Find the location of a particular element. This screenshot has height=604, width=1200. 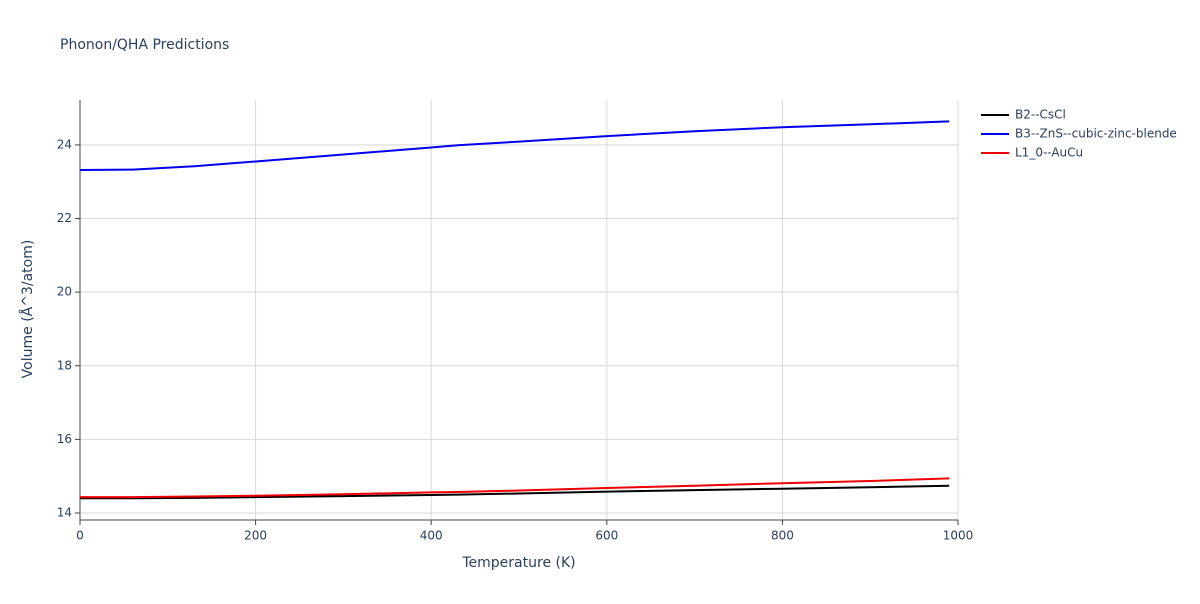

x-tick-label: 1000 is located at coordinates (958, 536).